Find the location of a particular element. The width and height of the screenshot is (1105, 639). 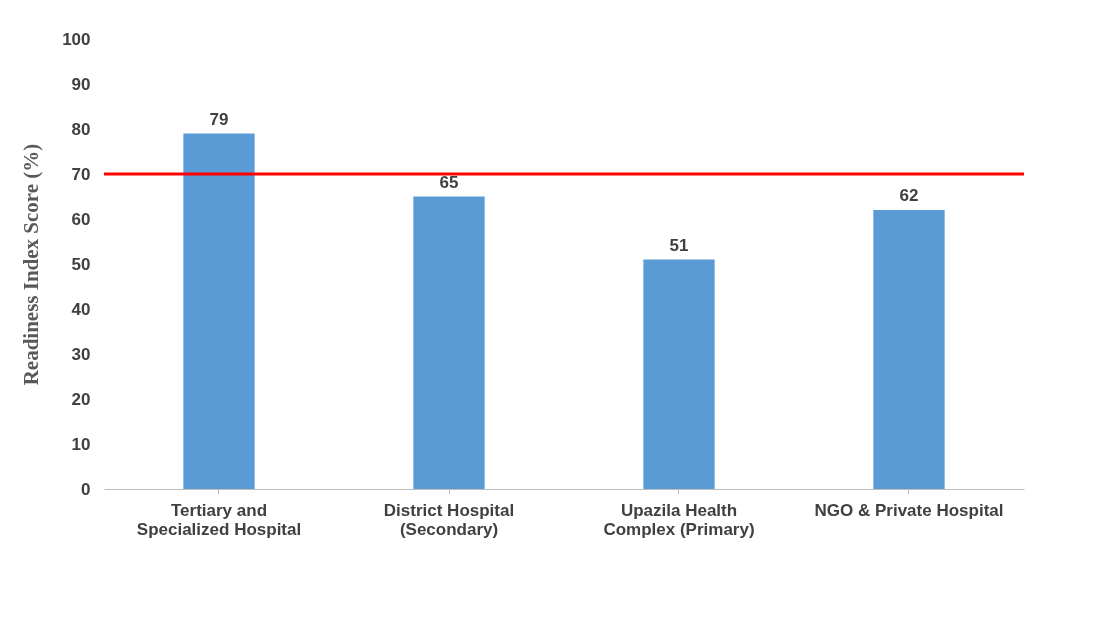

y-tick-label: 20 is located at coordinates (81, 399).